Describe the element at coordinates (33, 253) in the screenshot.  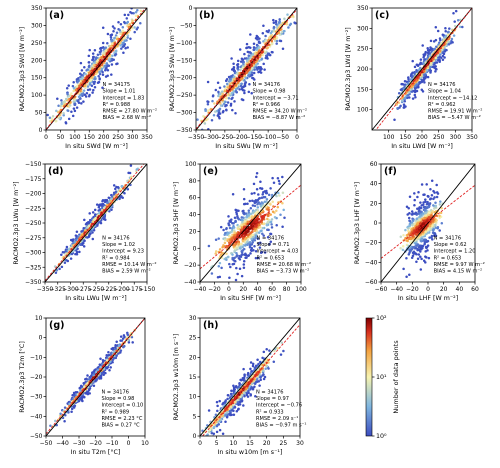
I see `y-tick-label: −300` at that location.